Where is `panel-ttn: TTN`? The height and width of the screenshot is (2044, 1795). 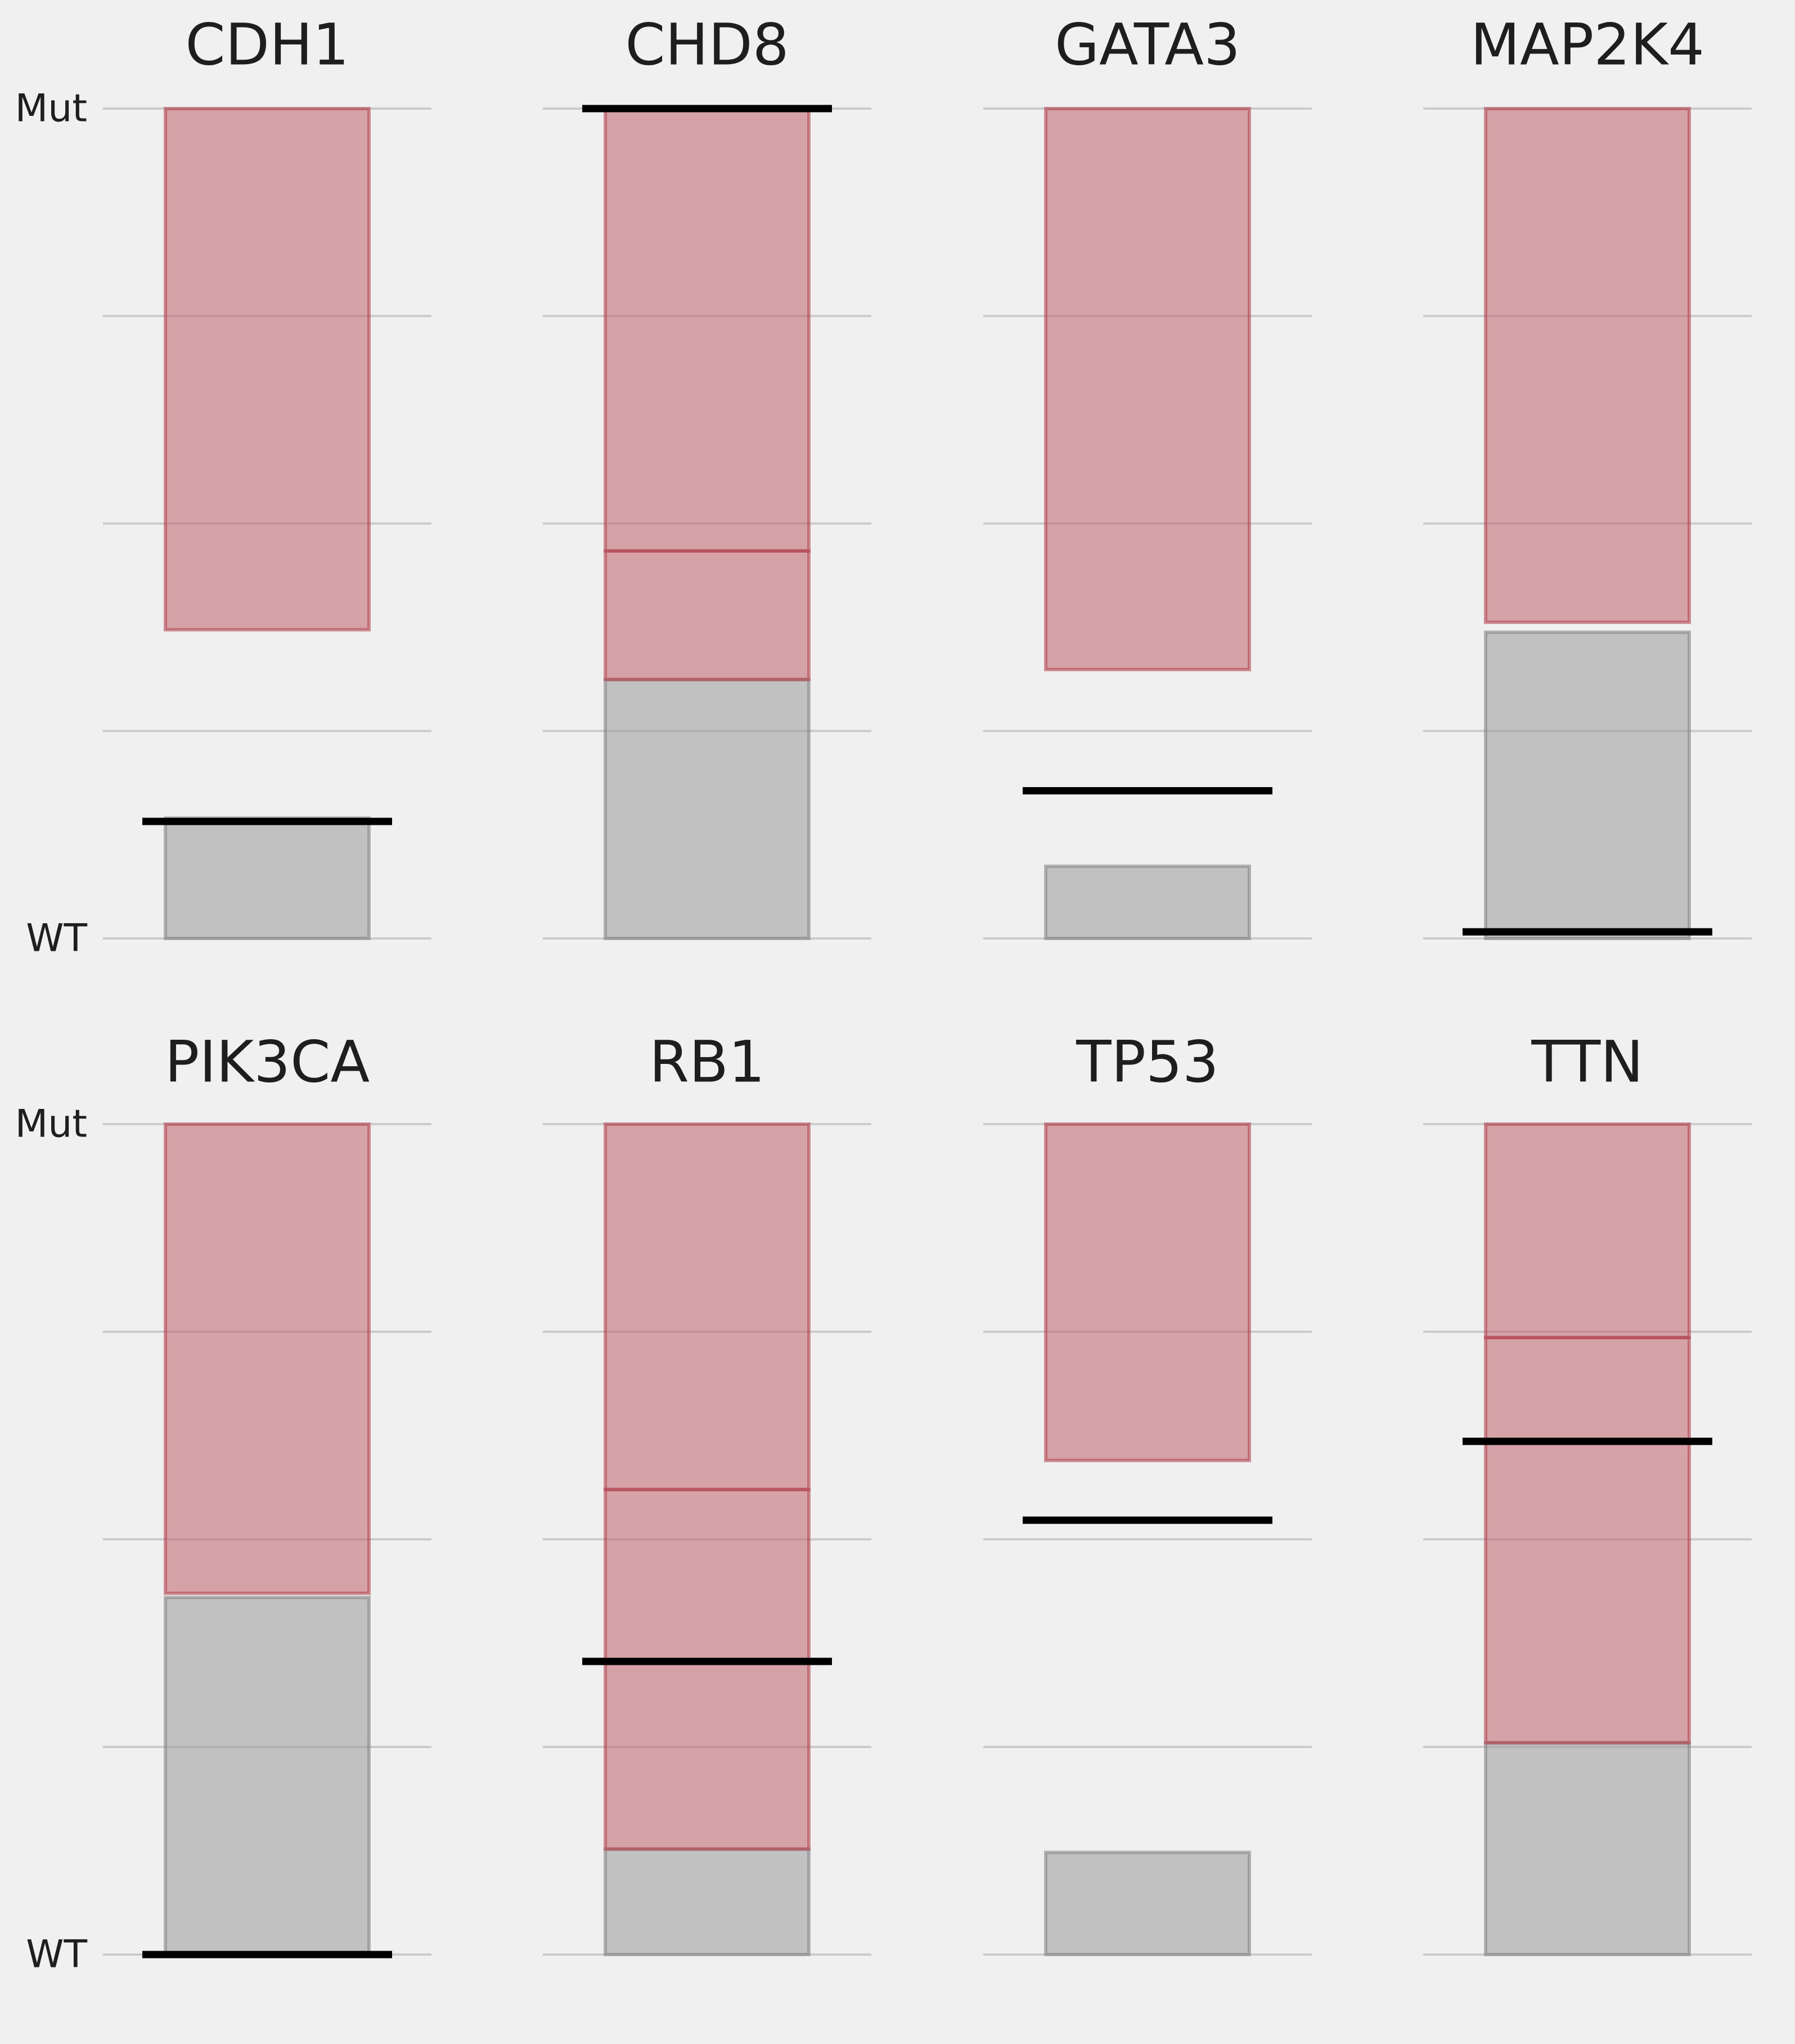 panel-ttn: TTN is located at coordinates (1587, 1493).